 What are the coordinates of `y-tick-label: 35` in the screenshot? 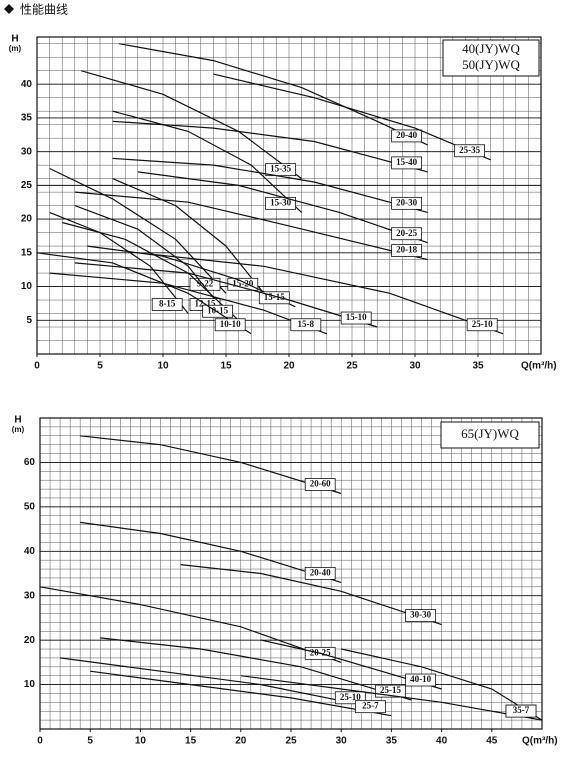 It's located at (27, 118).